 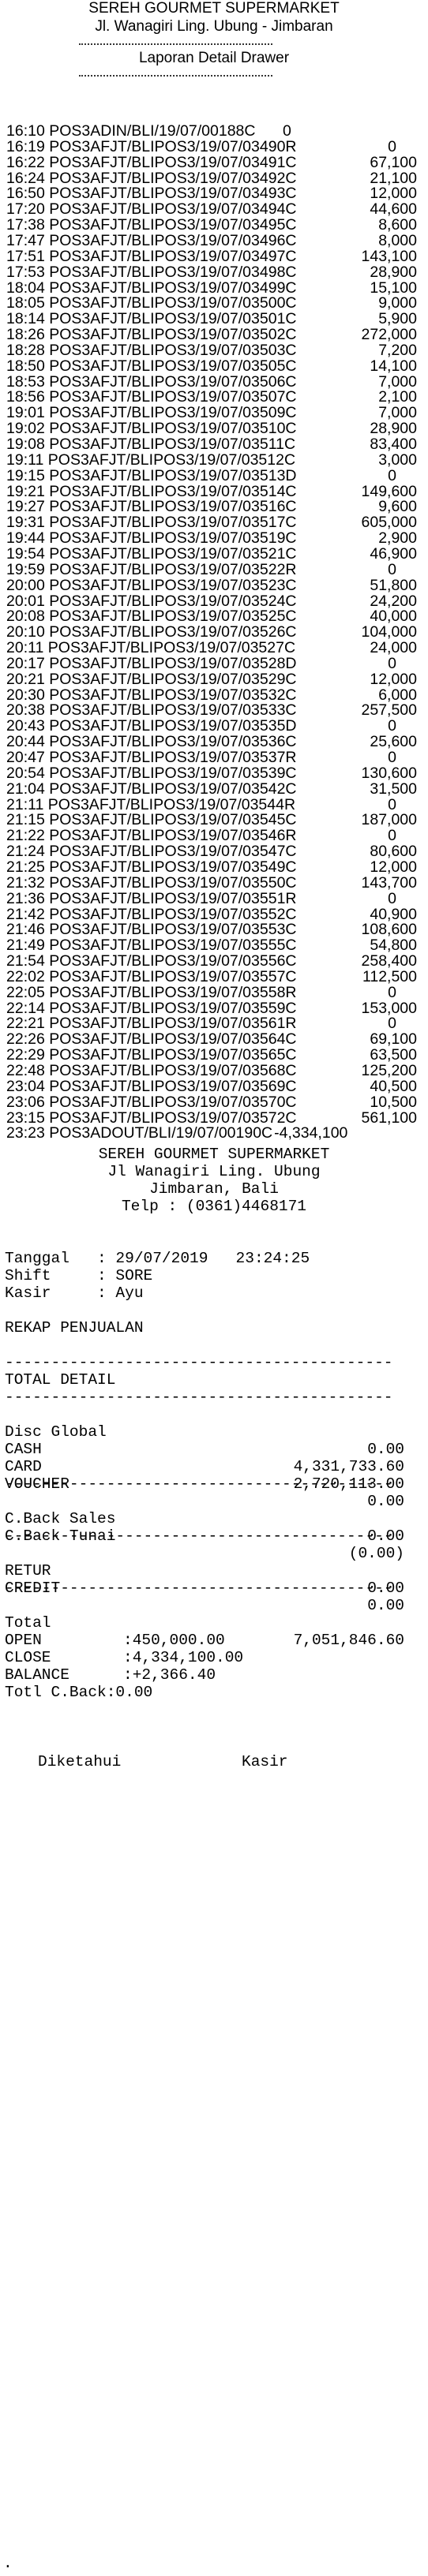 I want to click on transaction-time: 19:01, so click(x=25, y=413).